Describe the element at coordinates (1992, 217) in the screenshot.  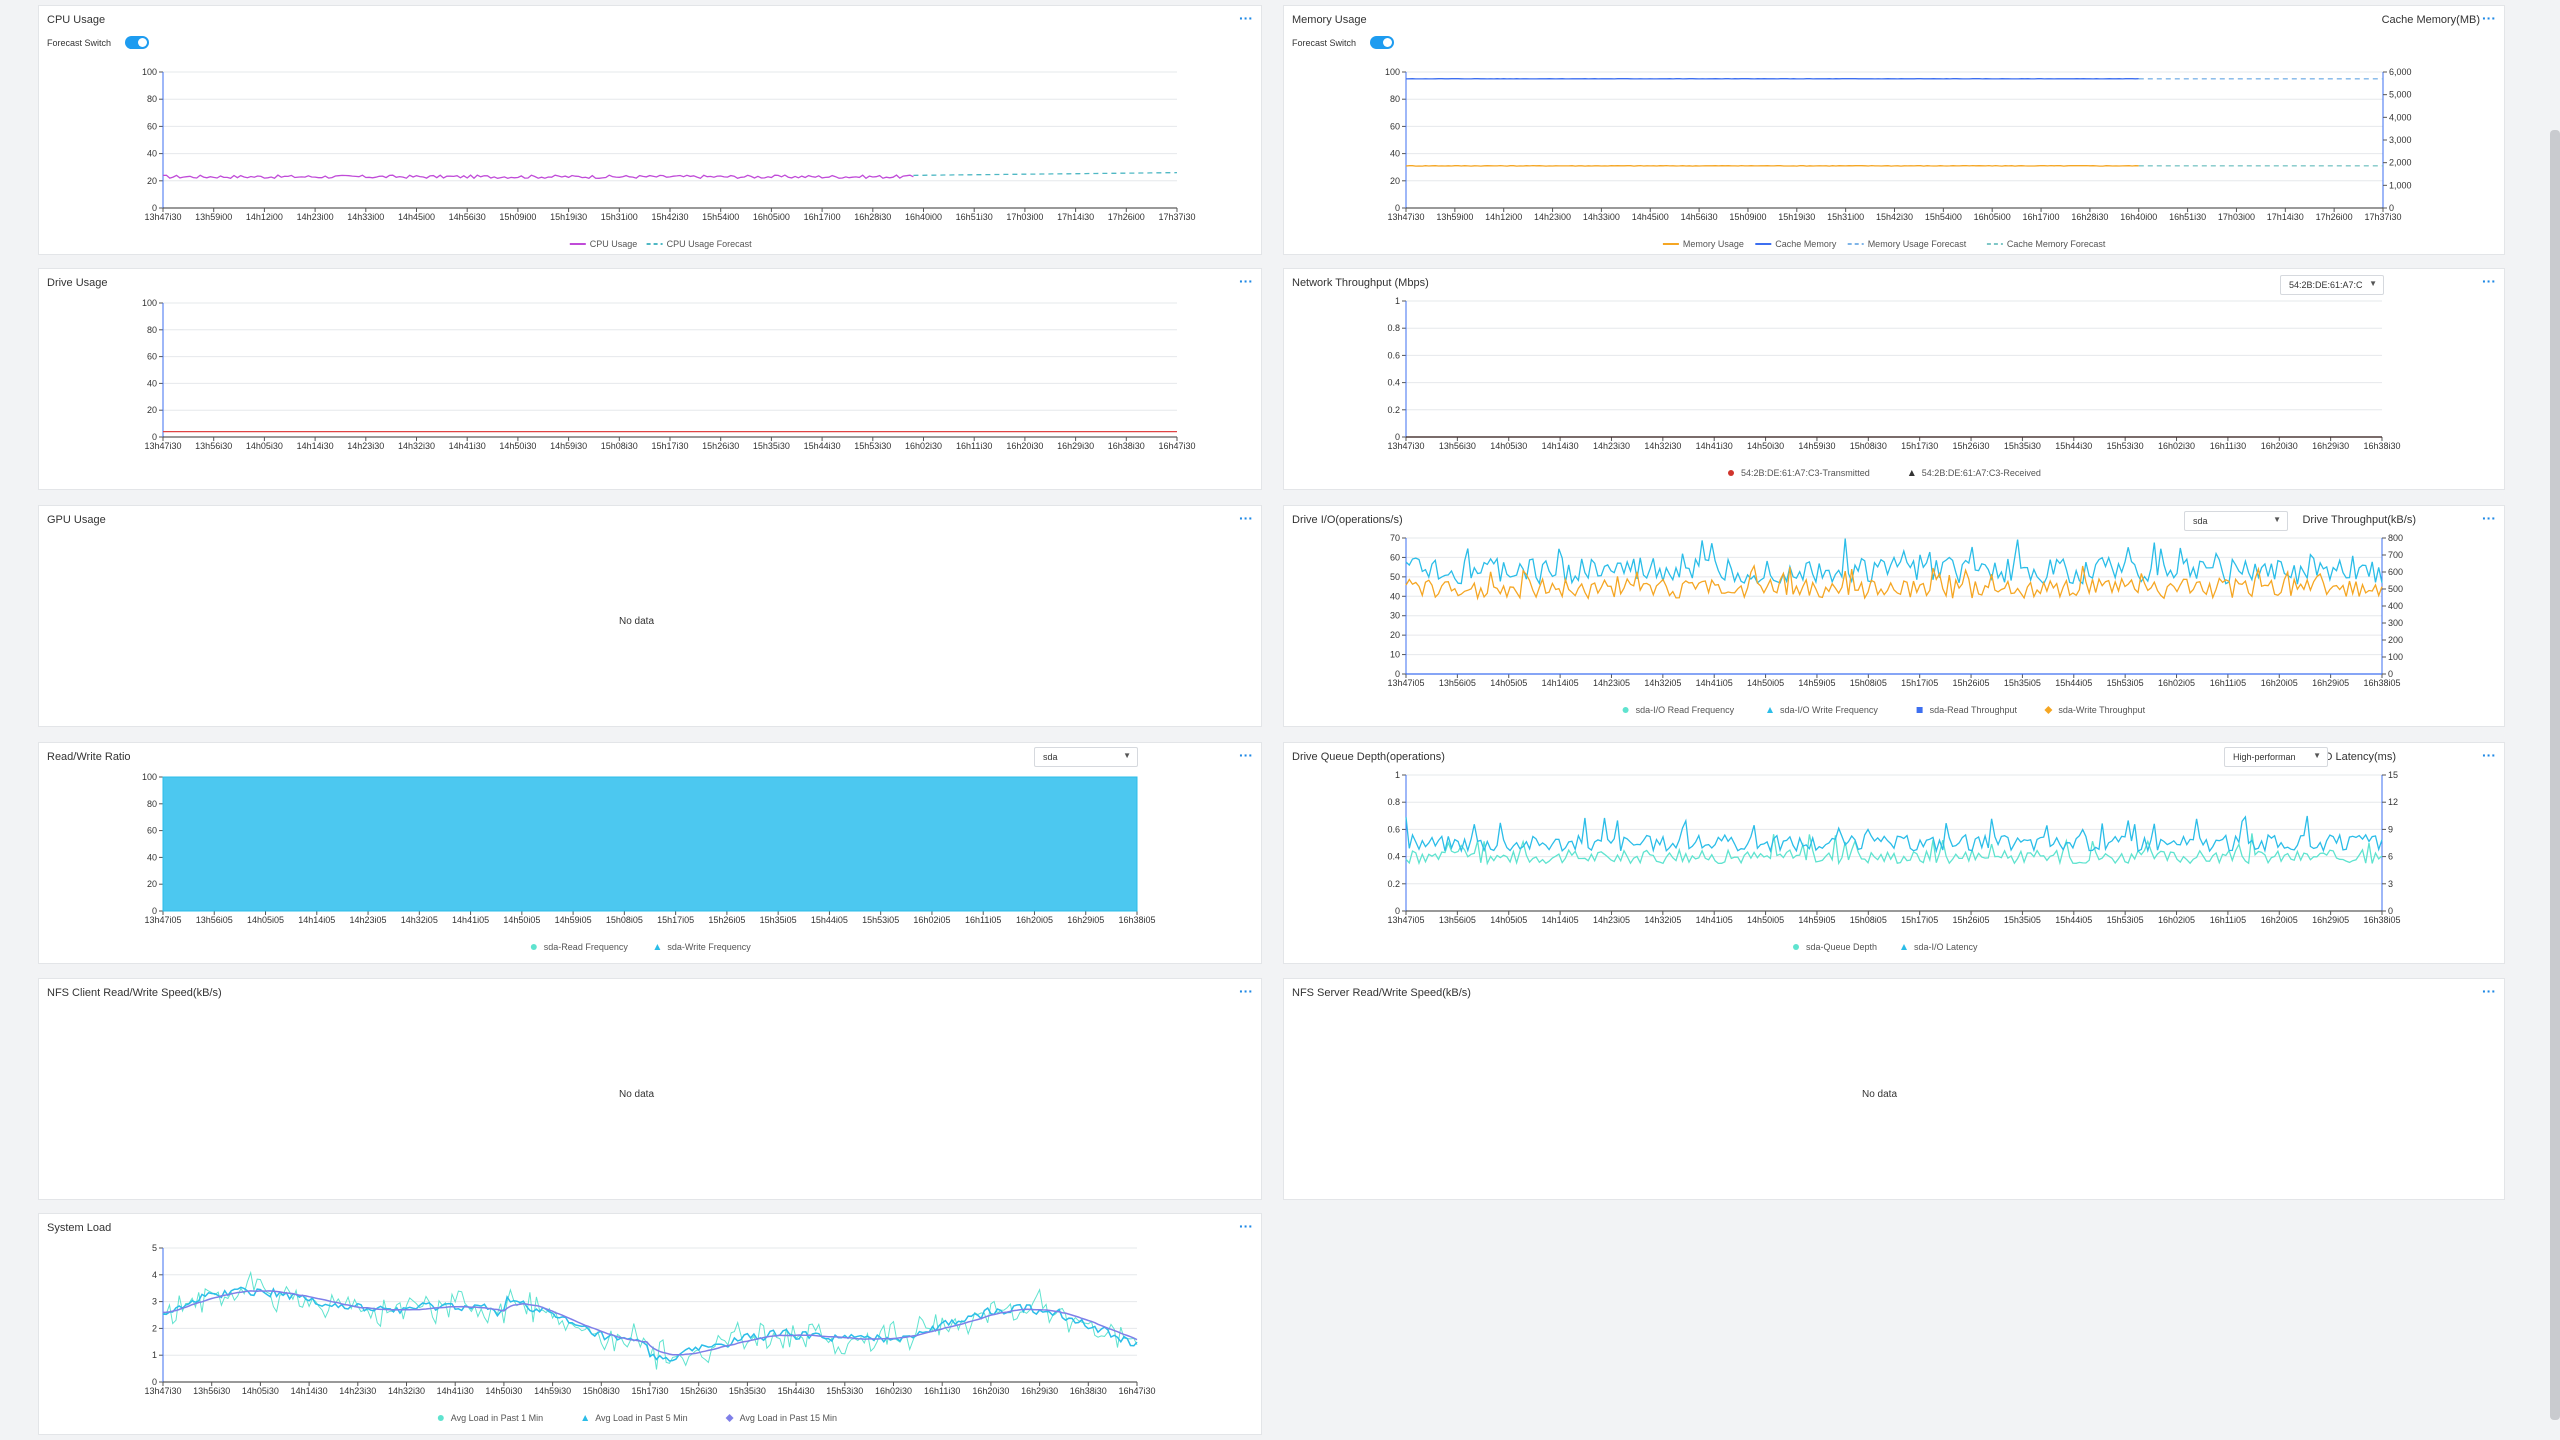
I see `x-tick-label: 16h05i00` at that location.